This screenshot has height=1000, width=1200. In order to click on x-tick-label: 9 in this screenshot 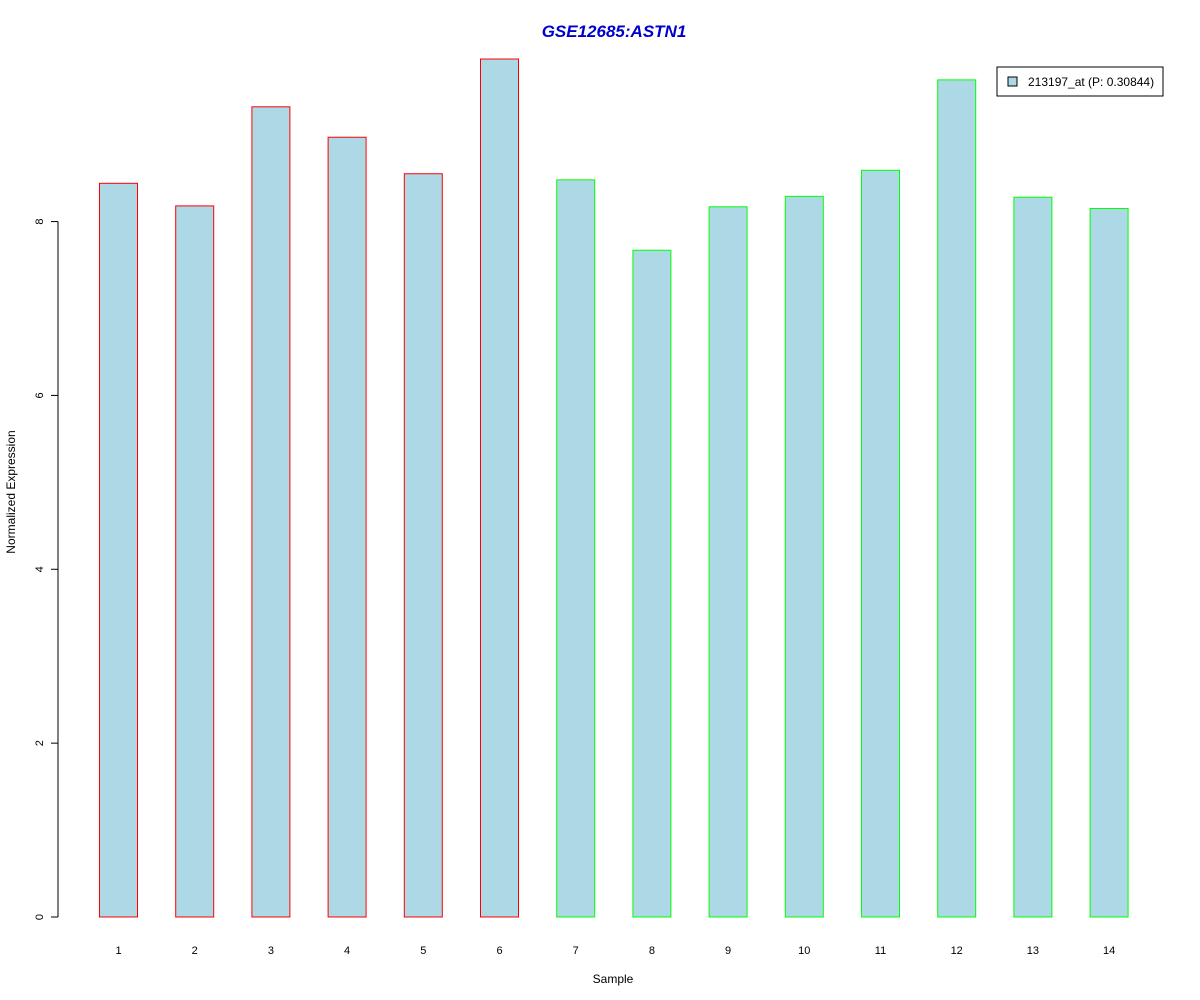, I will do `click(728, 951)`.